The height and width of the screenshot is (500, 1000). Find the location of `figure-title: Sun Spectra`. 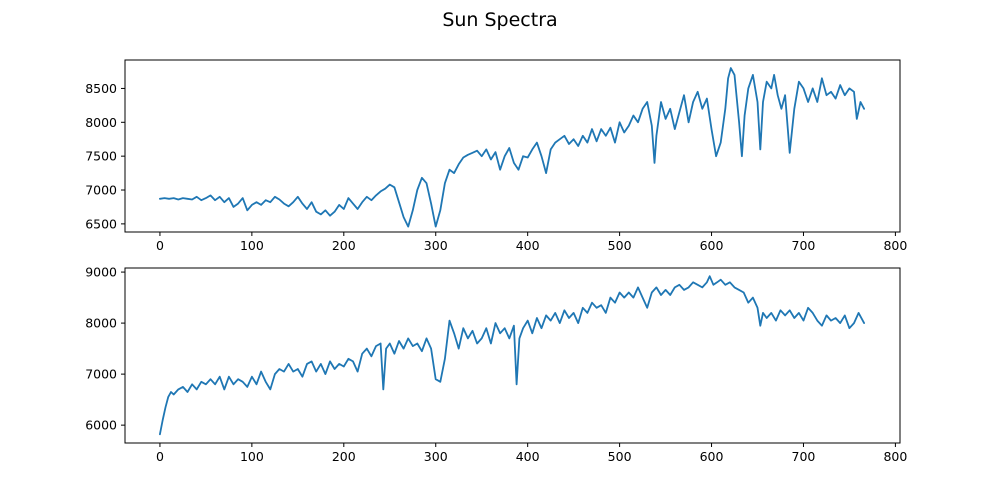

figure-title: Sun Spectra is located at coordinates (499, 20).